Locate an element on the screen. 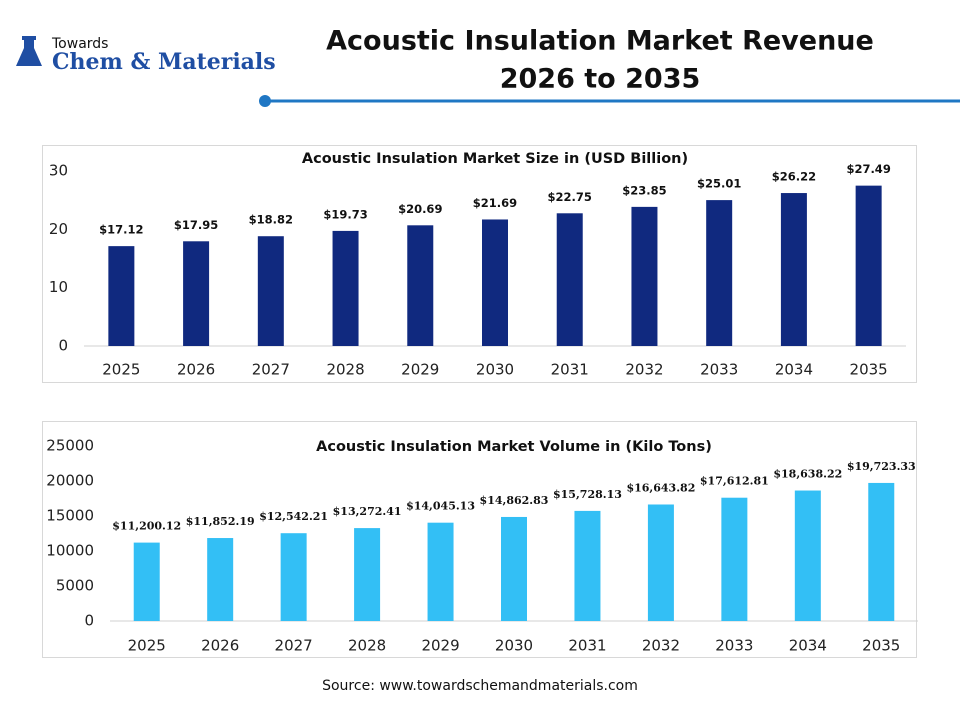  y-tick-label: 5000 is located at coordinates (75, 586).